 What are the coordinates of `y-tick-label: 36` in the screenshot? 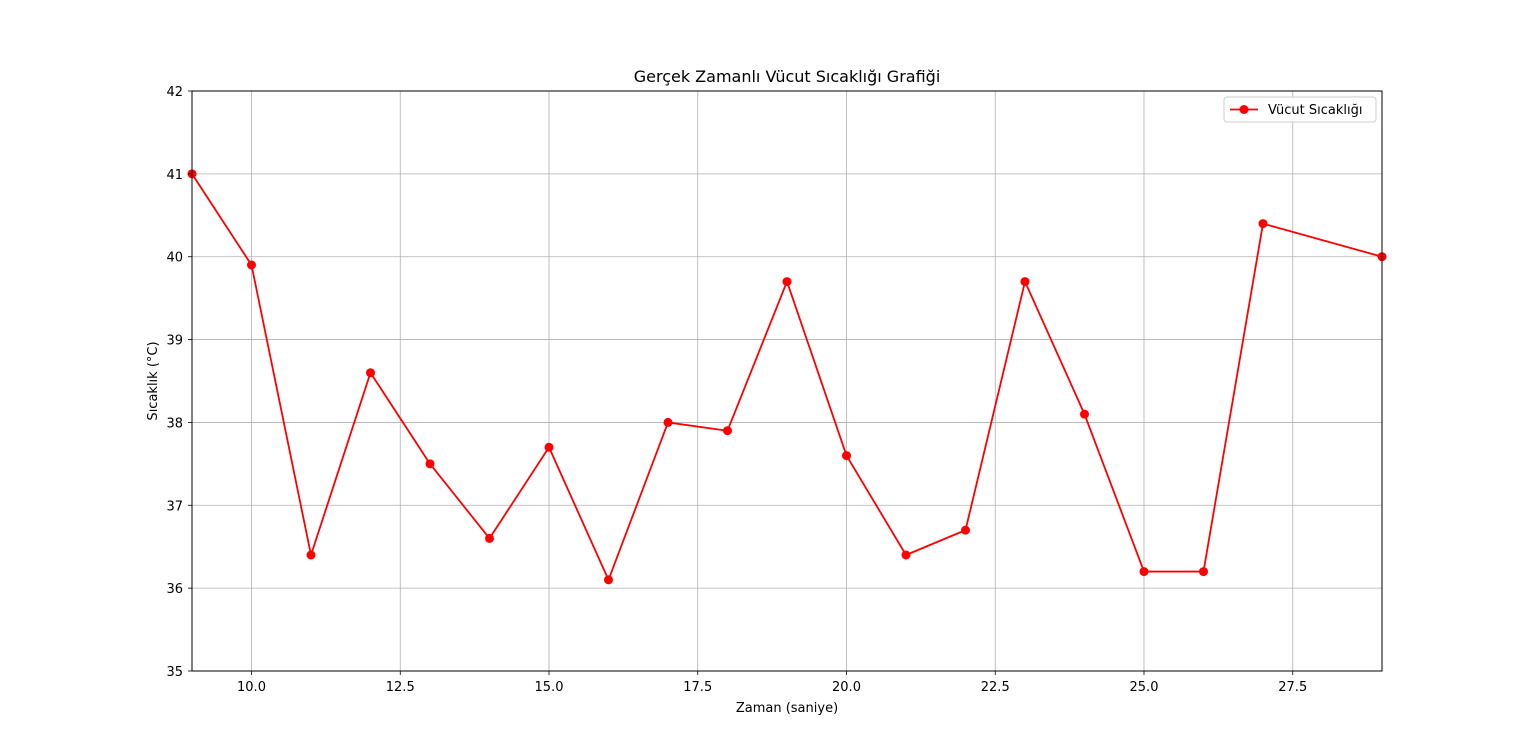 It's located at (174, 589).